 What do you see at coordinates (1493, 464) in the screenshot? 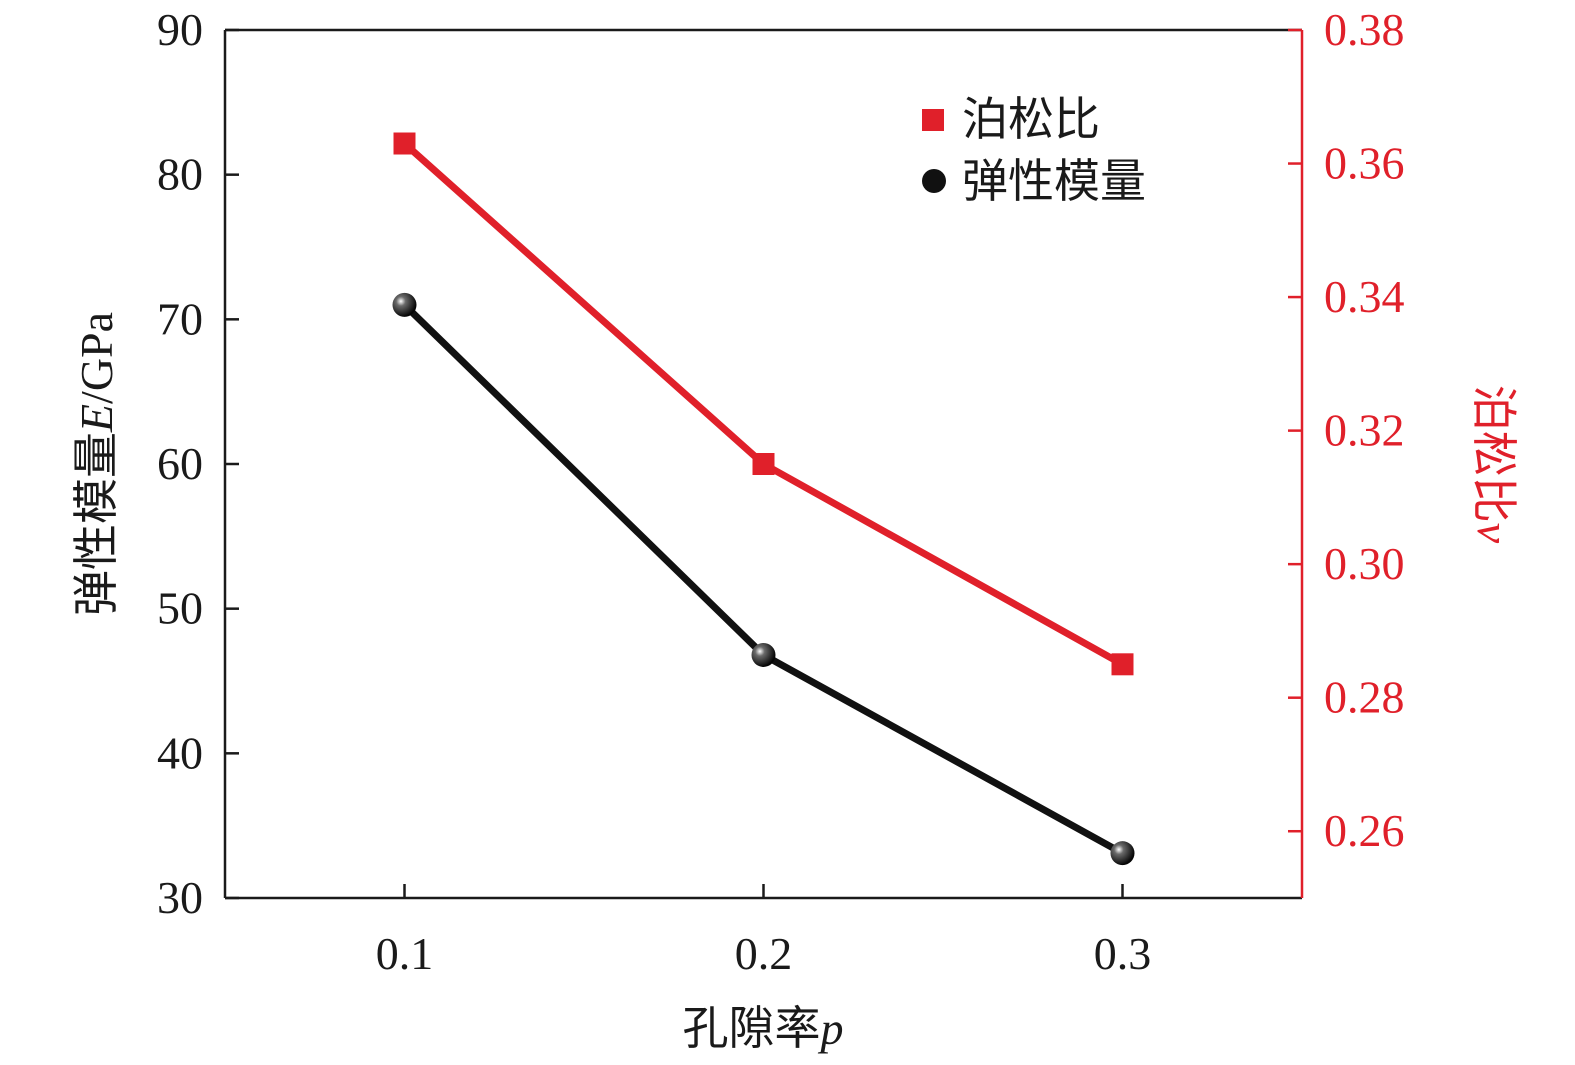
I see `right-axis-label: 泊松比v` at bounding box center [1493, 464].